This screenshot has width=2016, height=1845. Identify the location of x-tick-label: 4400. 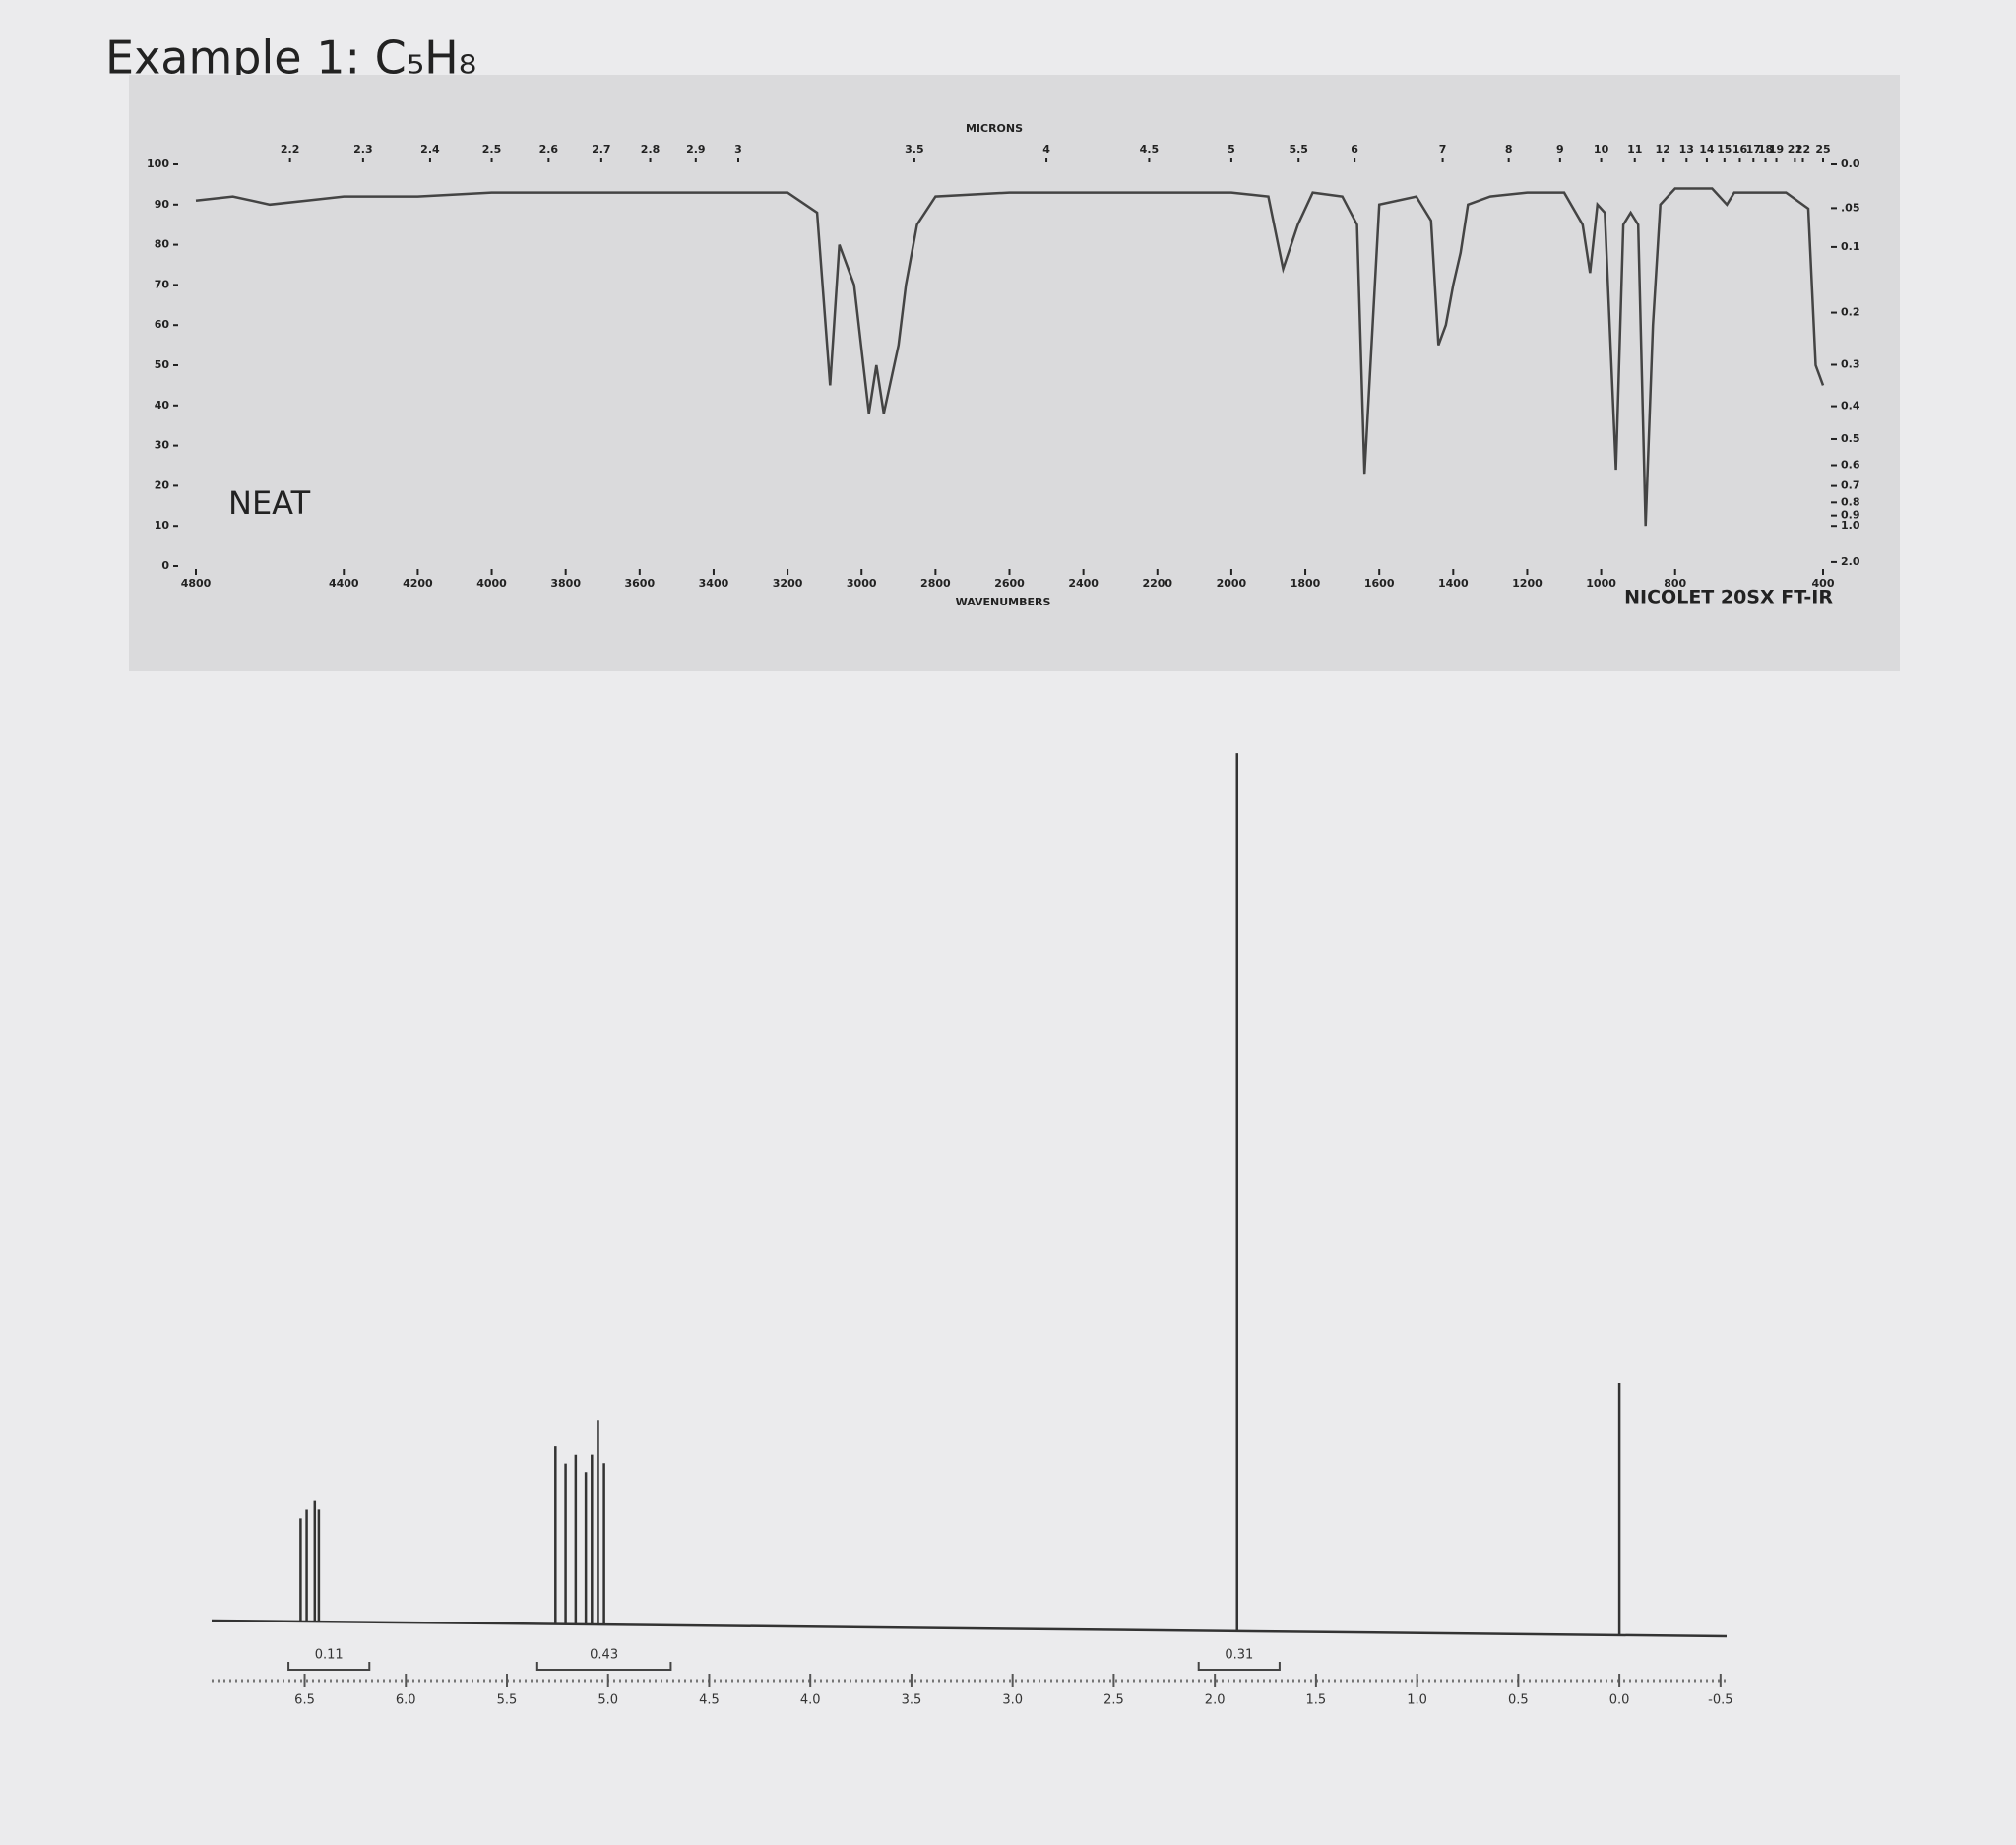
(344, 584).